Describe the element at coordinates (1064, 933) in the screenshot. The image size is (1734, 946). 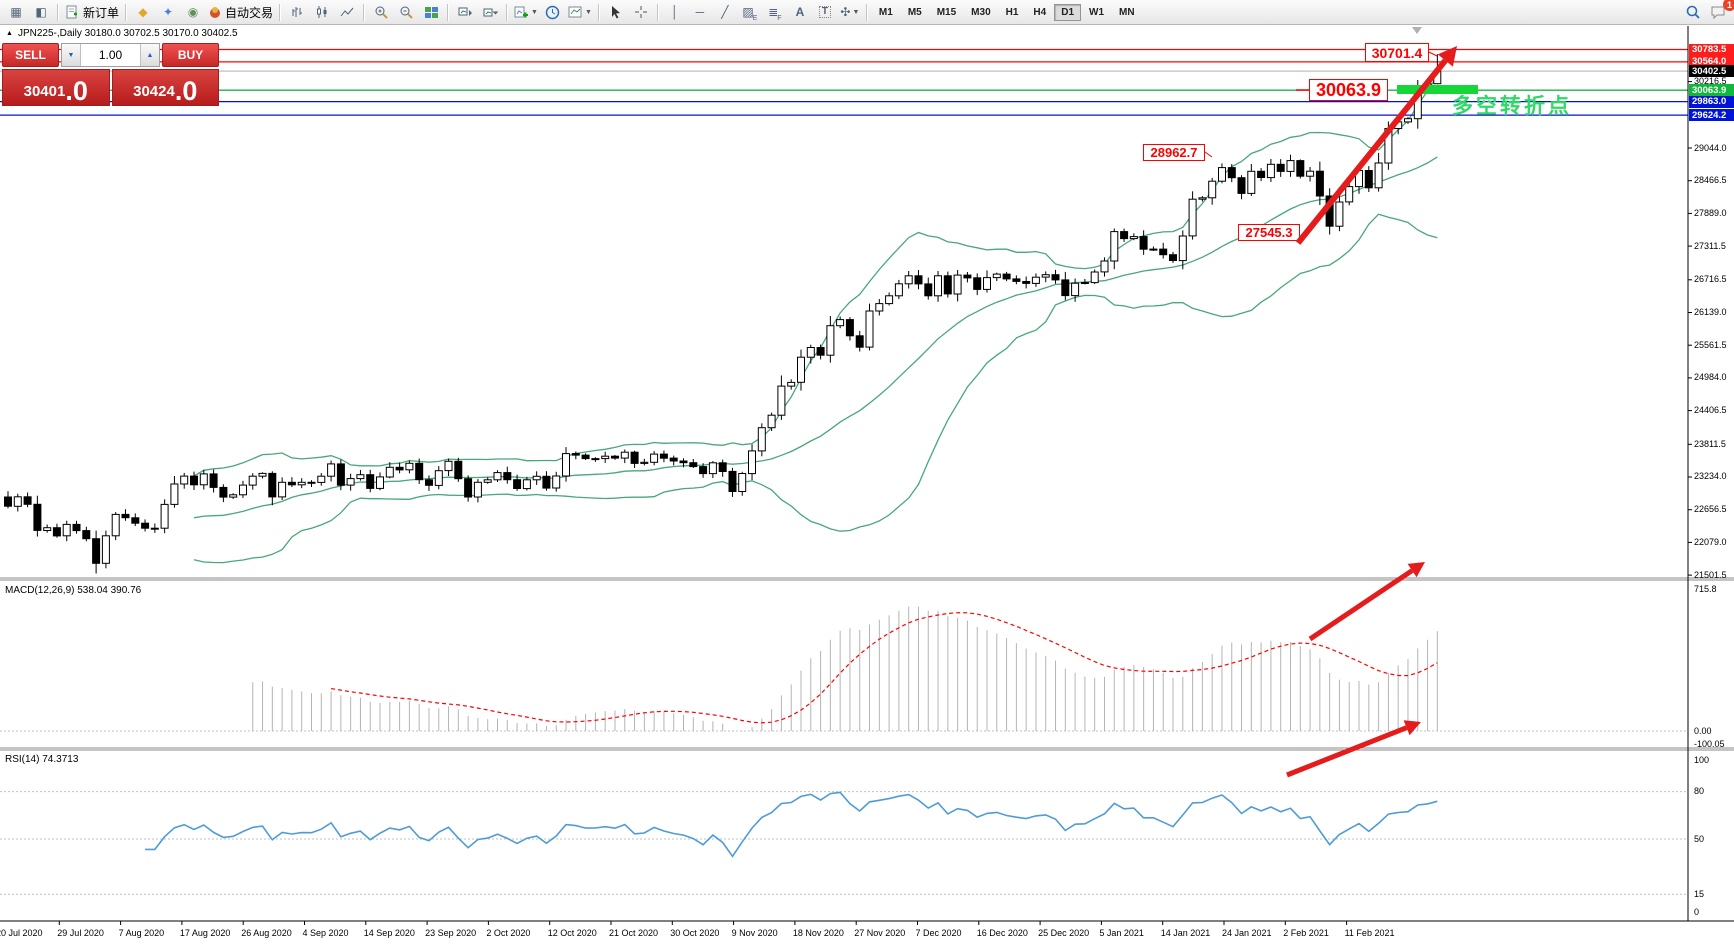
I see `date-tick-label: 25 Dec 2020` at that location.